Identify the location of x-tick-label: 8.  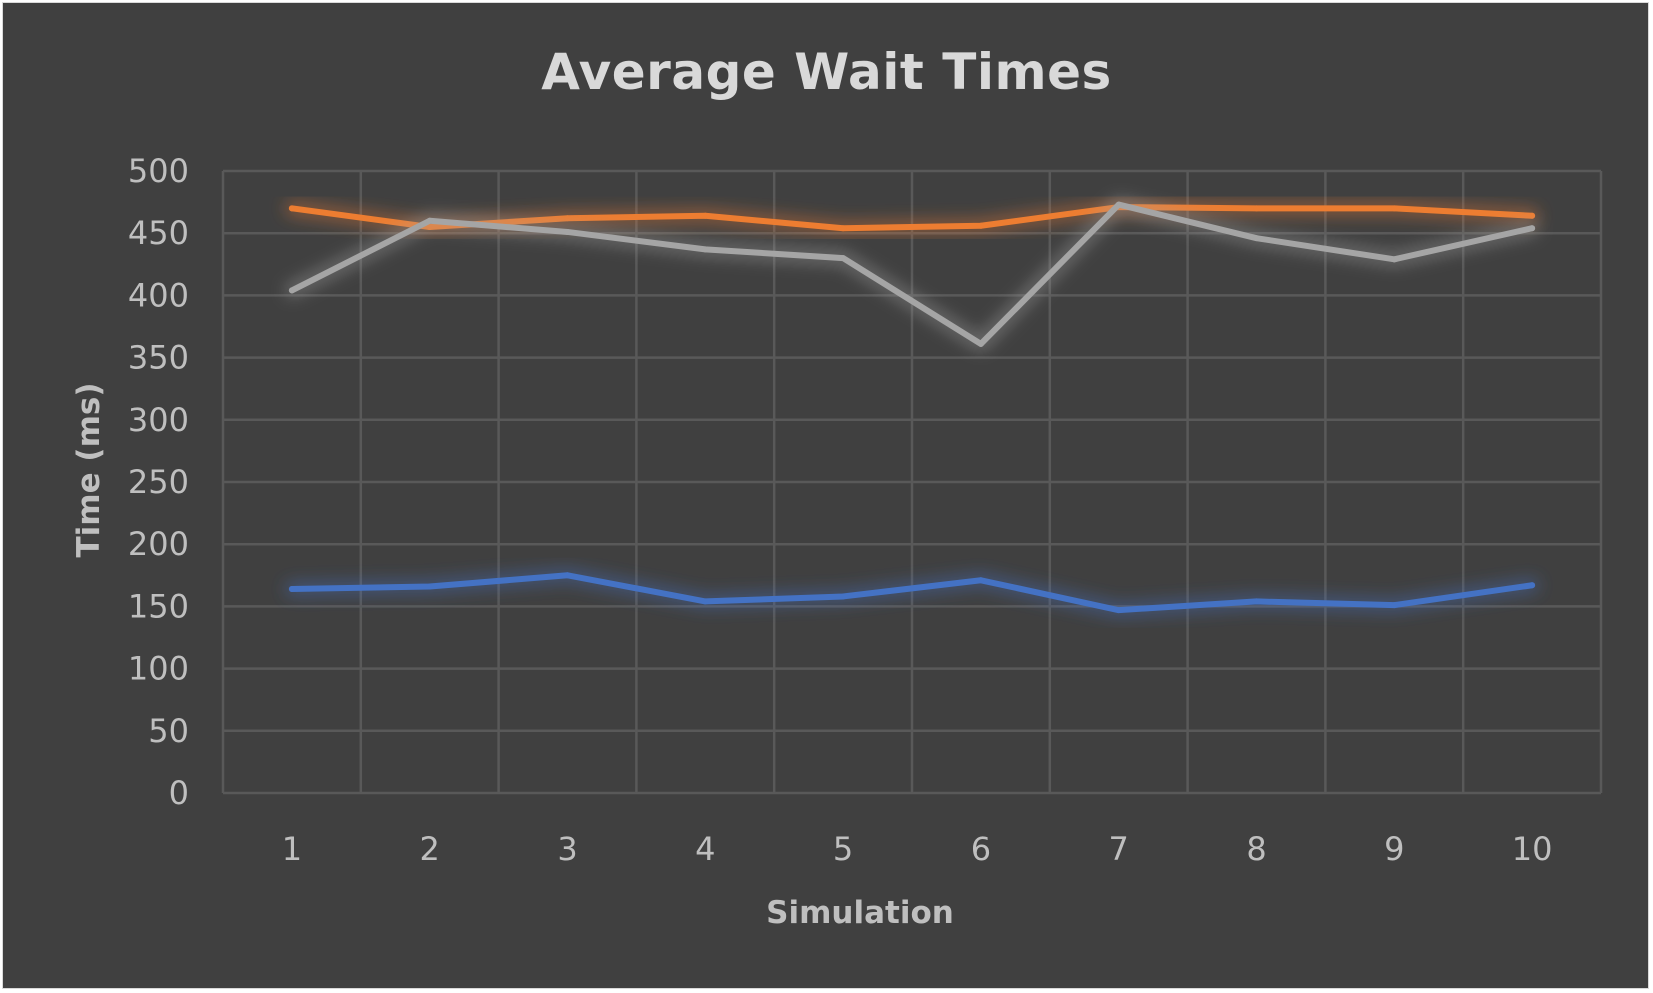
(1256, 849).